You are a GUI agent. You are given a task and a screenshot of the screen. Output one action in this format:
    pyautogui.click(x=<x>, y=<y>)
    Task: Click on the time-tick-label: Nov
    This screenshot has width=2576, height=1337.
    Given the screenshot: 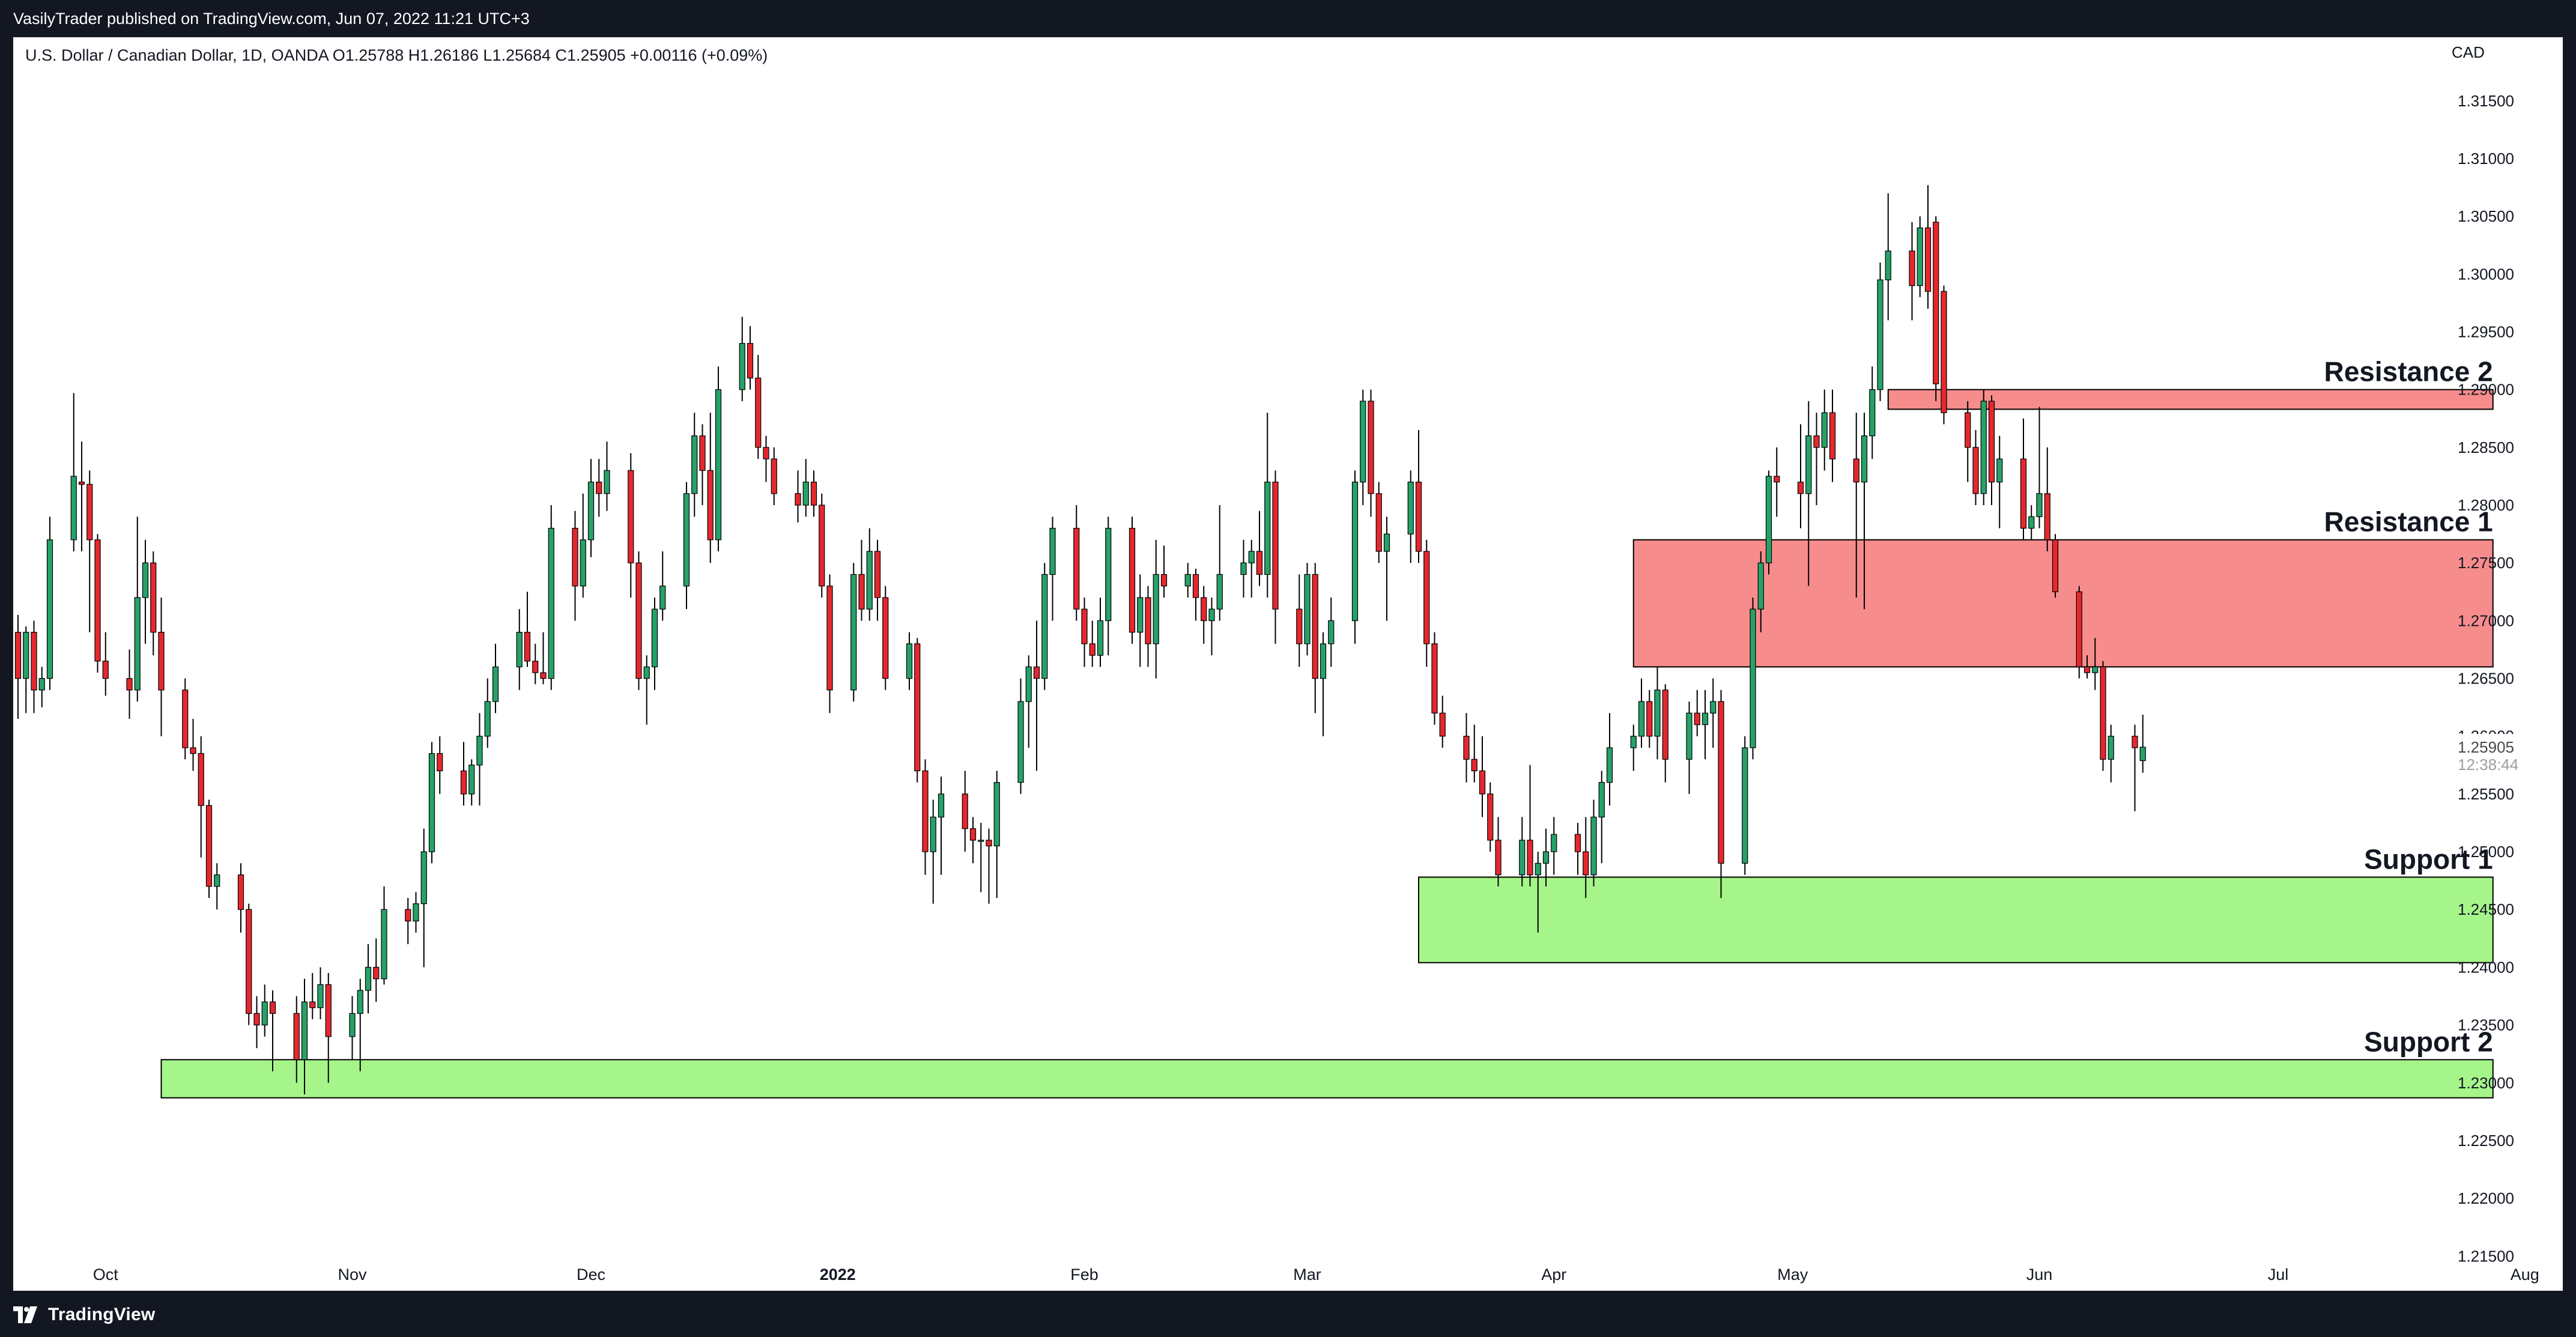 What is the action you would take?
    pyautogui.click(x=352, y=1275)
    